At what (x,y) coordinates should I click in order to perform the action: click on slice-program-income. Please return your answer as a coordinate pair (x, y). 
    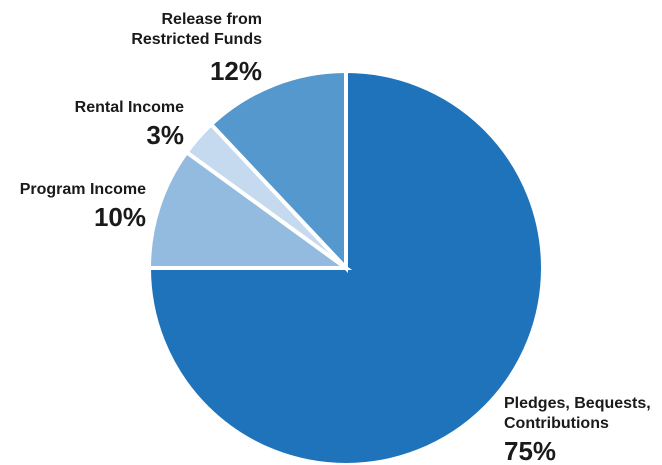
    Looking at the image, I should click on (249, 209).